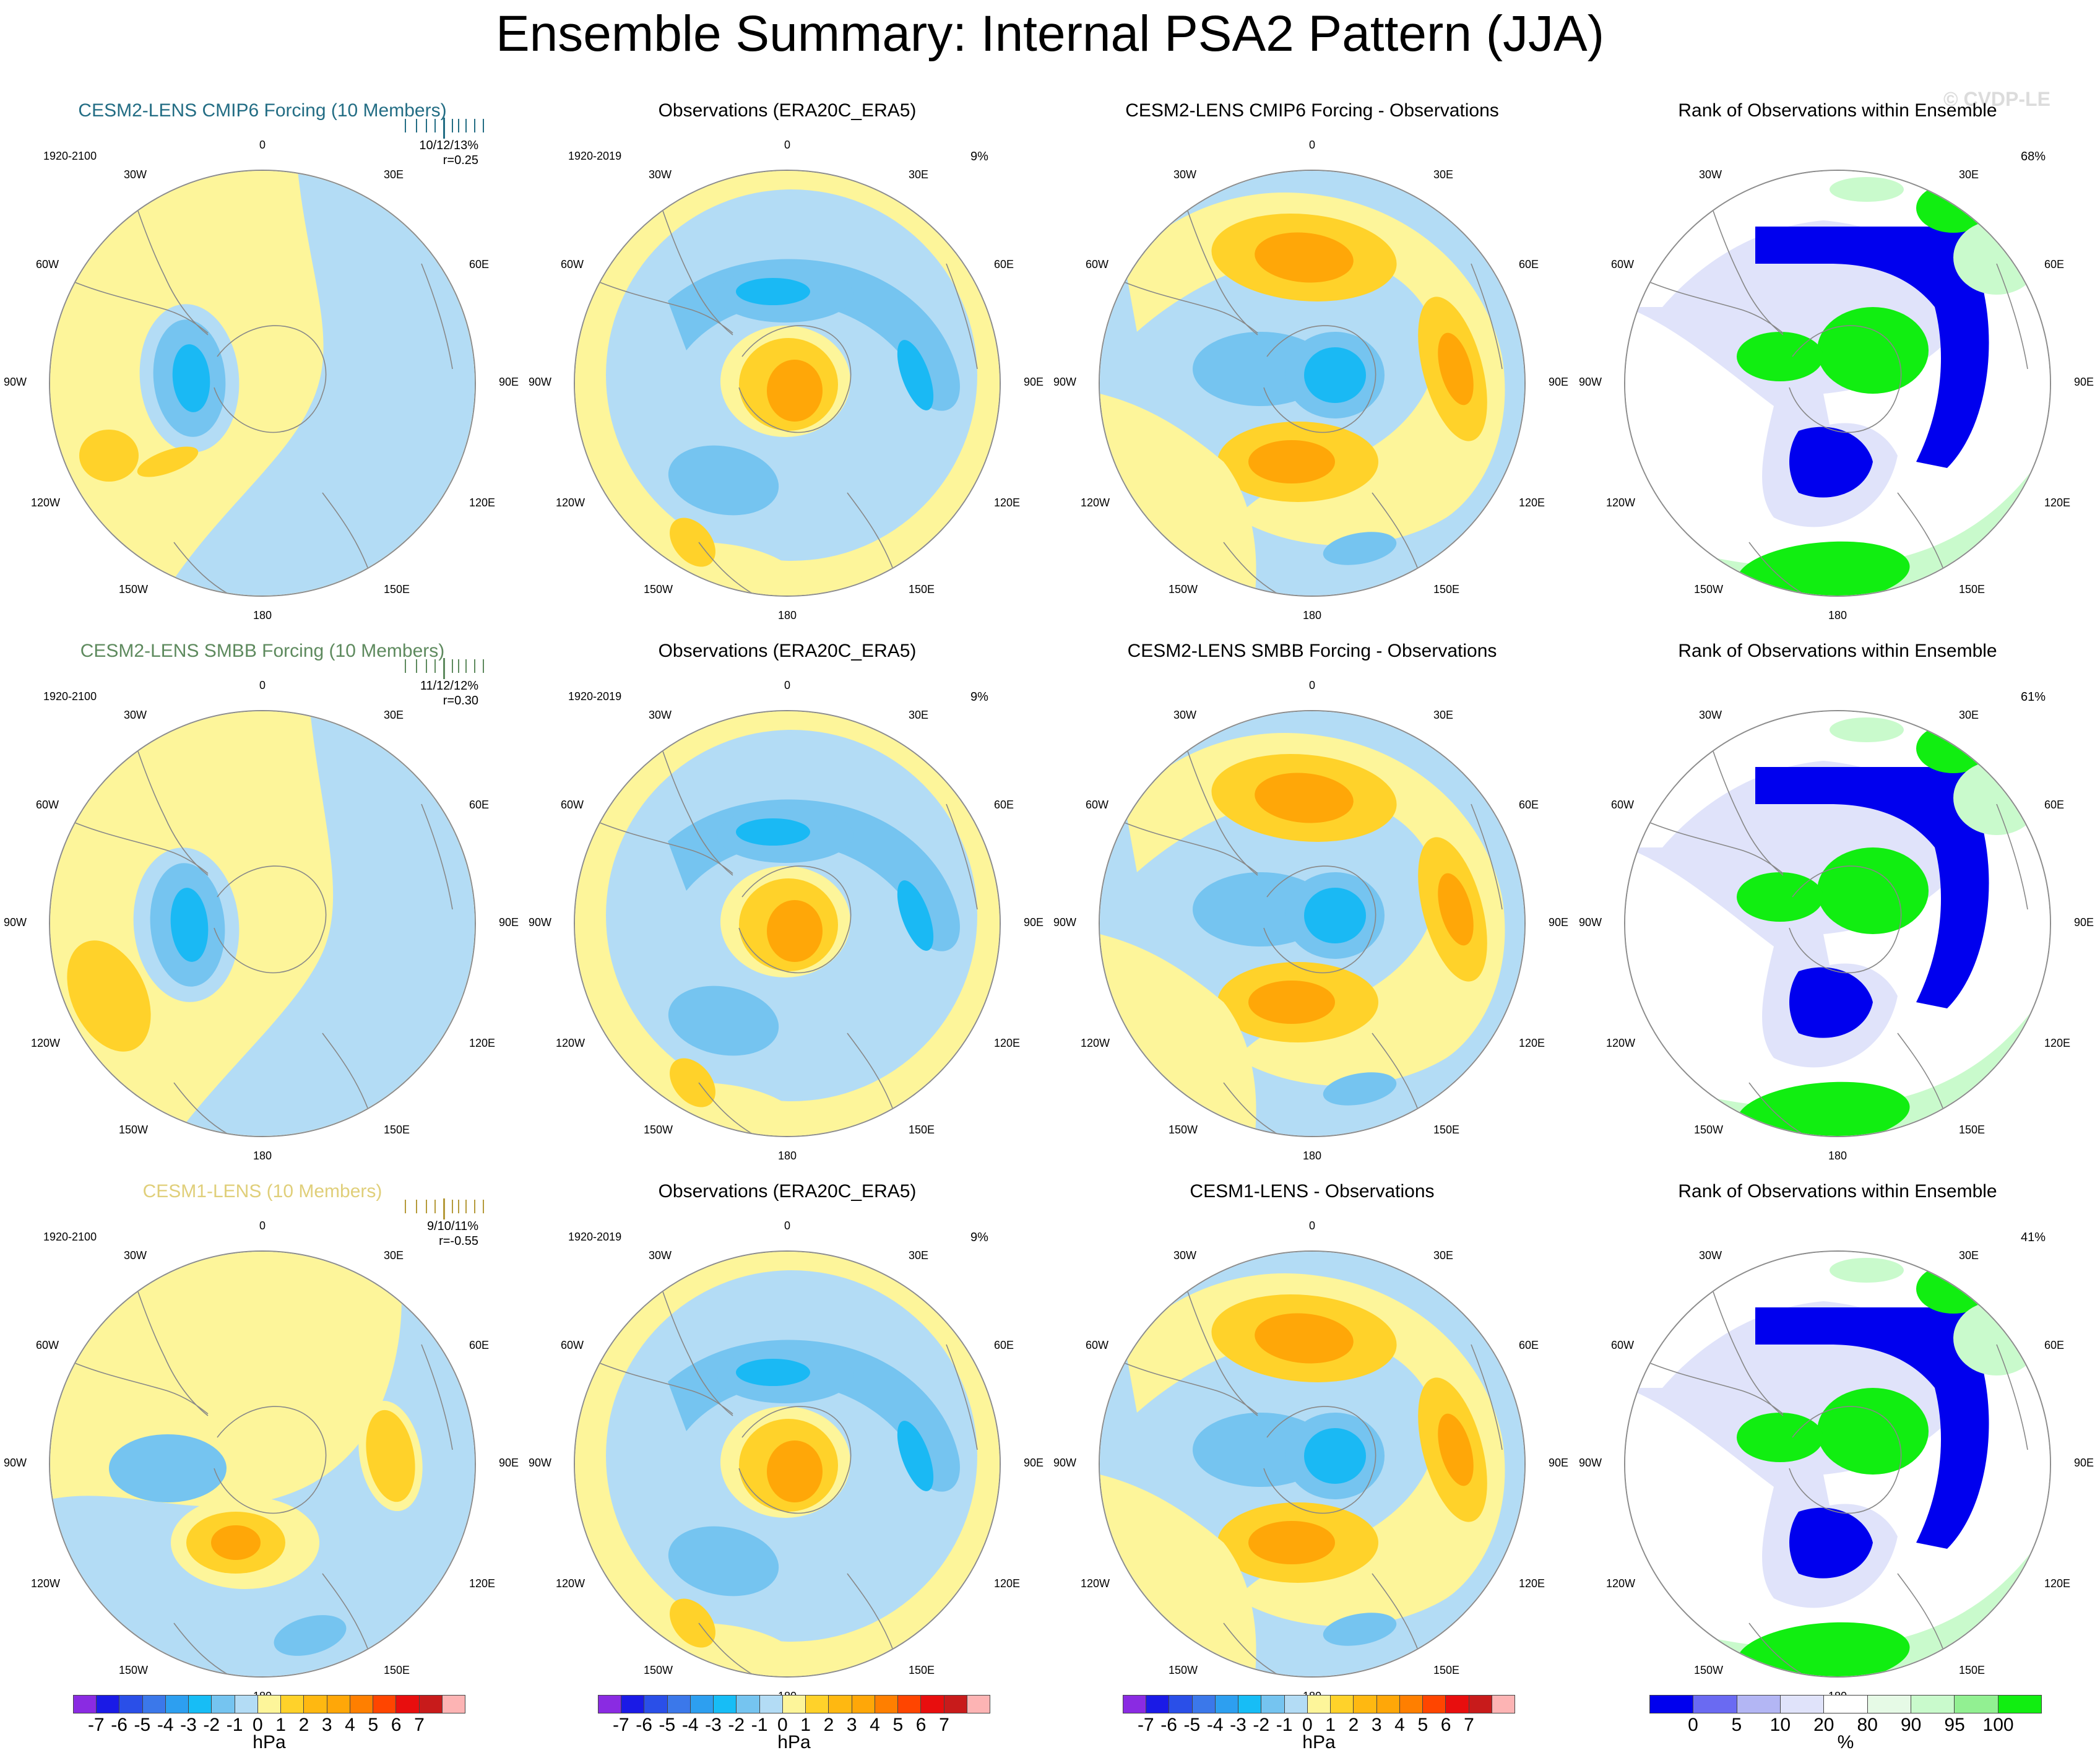 The width and height of the screenshot is (2100, 1763). What do you see at coordinates (944, 1725) in the screenshot?
I see `colorbar-tick-label: 7` at bounding box center [944, 1725].